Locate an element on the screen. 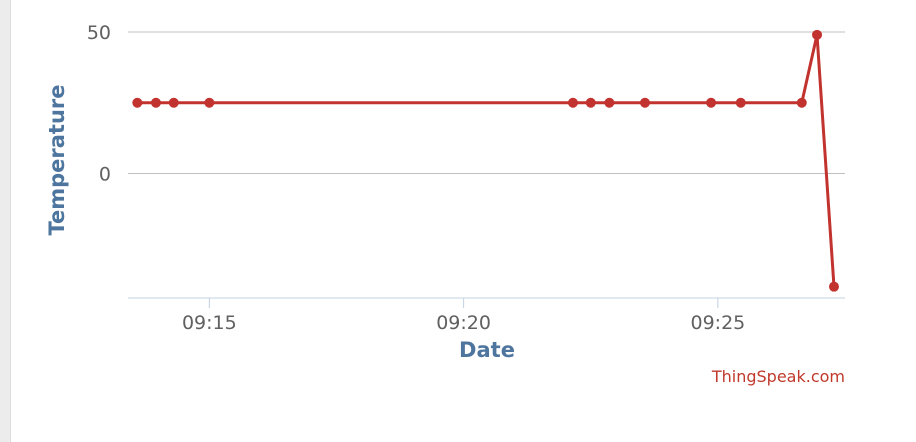  x-axis-tick-labels: 09:15 09:20 09:25 is located at coordinates (463, 323).